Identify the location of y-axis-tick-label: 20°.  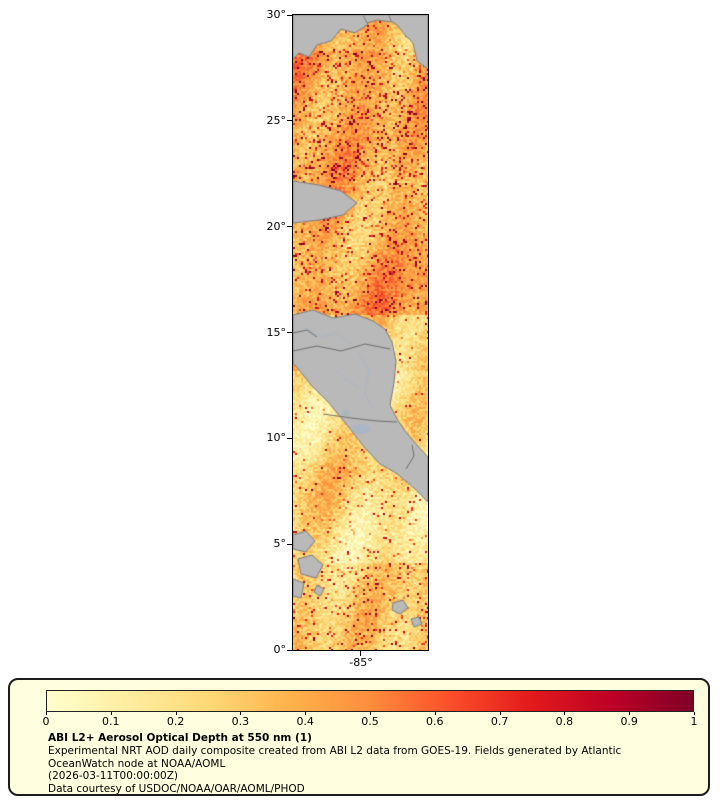
(276, 226).